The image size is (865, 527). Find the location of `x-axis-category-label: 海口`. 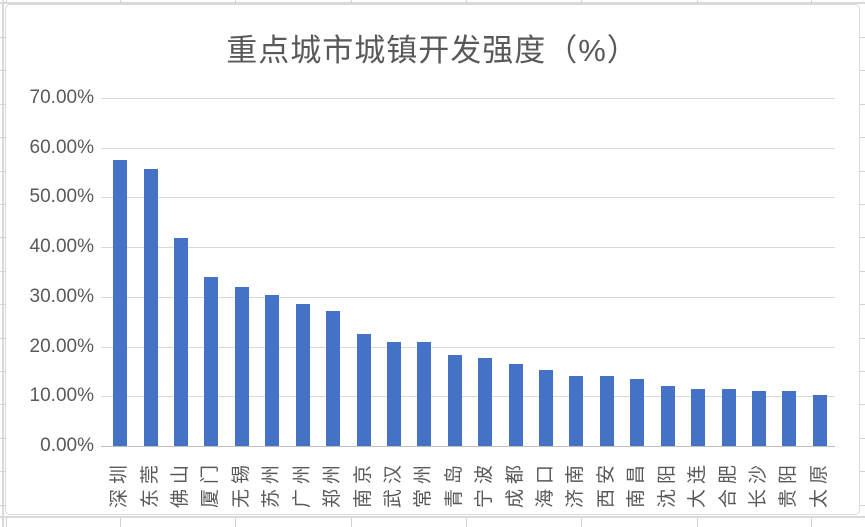

x-axis-category-label: 海口 is located at coordinates (546, 483).